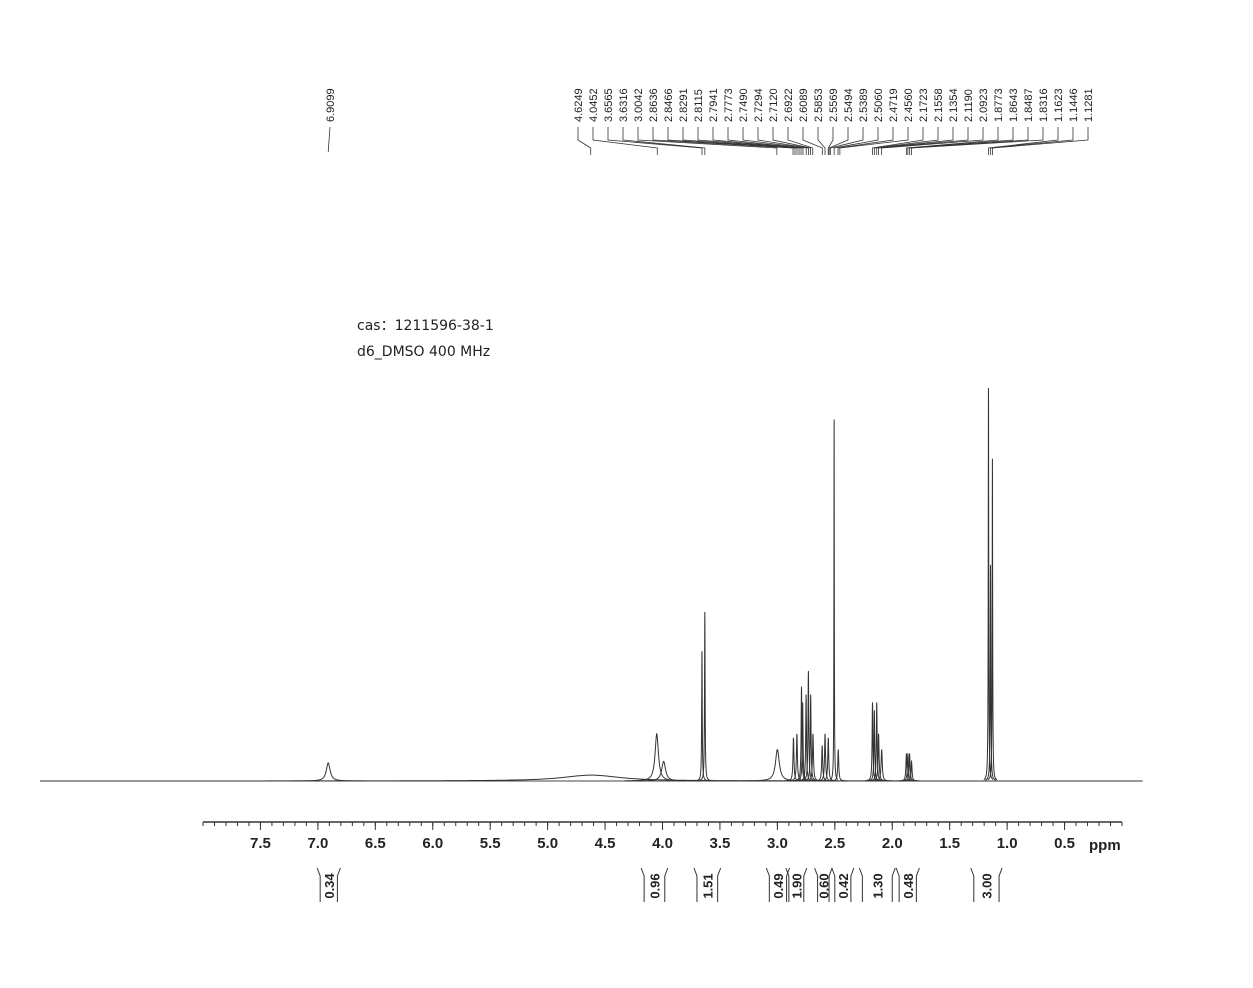 This screenshot has height=988, width=1253. Describe the element at coordinates (864, 105) in the screenshot. I see `peak-label: 2.5389` at that location.